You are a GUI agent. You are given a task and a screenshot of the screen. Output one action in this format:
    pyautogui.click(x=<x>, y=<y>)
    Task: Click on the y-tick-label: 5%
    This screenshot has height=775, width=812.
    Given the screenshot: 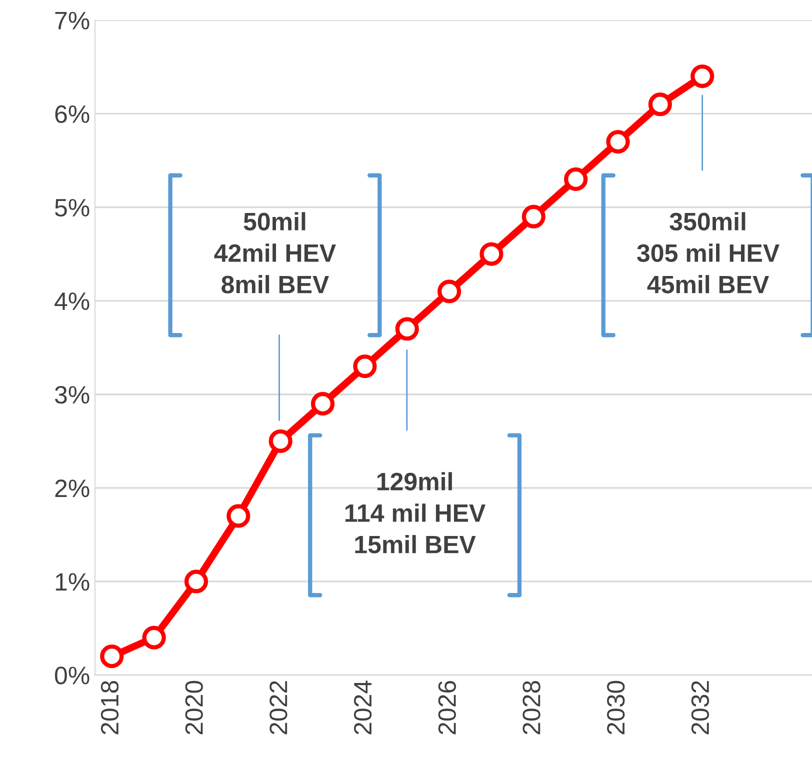 What is the action you would take?
    pyautogui.click(x=72, y=207)
    